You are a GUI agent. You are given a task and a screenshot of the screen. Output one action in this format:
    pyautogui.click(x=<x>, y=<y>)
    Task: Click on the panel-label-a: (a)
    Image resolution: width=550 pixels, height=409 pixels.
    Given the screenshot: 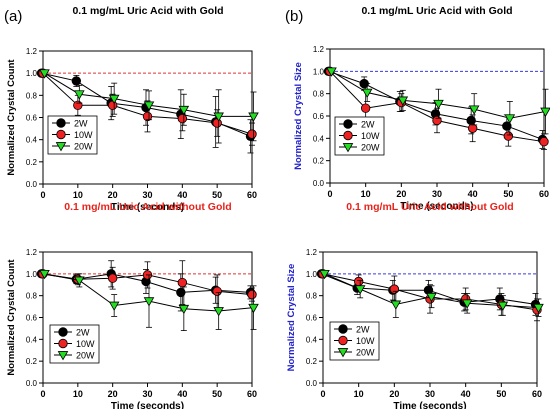 What is the action you would take?
    pyautogui.click(x=13, y=16)
    